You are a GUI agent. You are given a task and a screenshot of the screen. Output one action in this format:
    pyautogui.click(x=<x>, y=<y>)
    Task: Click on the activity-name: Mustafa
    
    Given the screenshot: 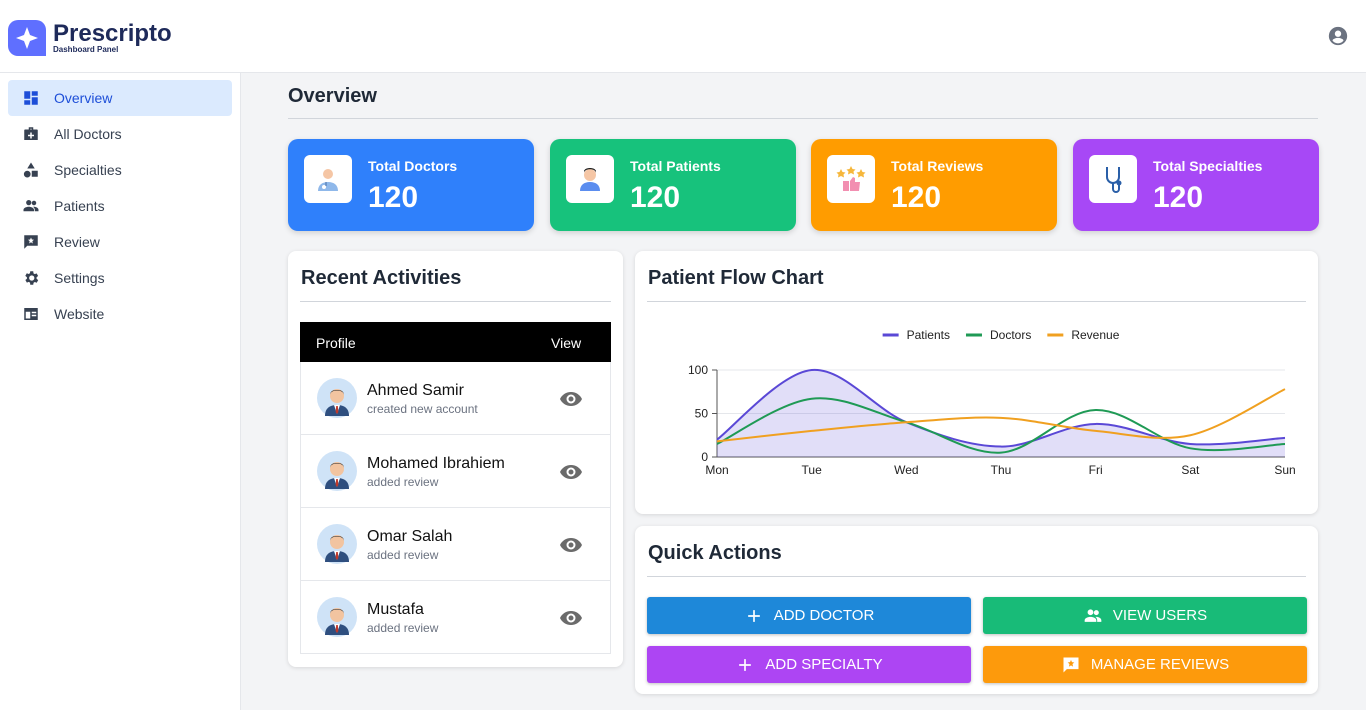 What is the action you would take?
    pyautogui.click(x=395, y=609)
    